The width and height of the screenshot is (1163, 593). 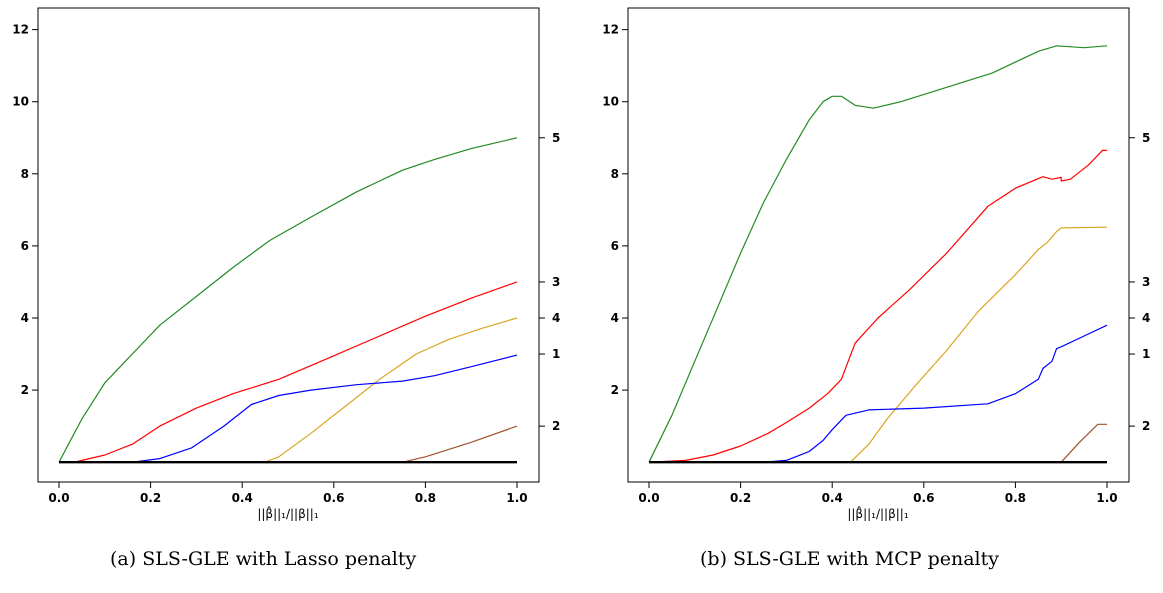 What do you see at coordinates (849, 559) in the screenshot?
I see `caption-mcp: (b) SLS-GLE with MCP penalty` at bounding box center [849, 559].